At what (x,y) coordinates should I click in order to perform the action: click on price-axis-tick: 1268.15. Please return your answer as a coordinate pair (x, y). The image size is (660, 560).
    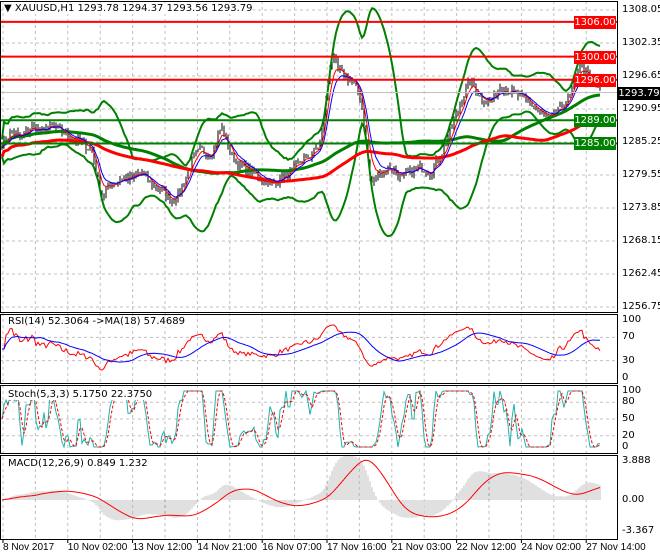
    Looking at the image, I should click on (641, 240).